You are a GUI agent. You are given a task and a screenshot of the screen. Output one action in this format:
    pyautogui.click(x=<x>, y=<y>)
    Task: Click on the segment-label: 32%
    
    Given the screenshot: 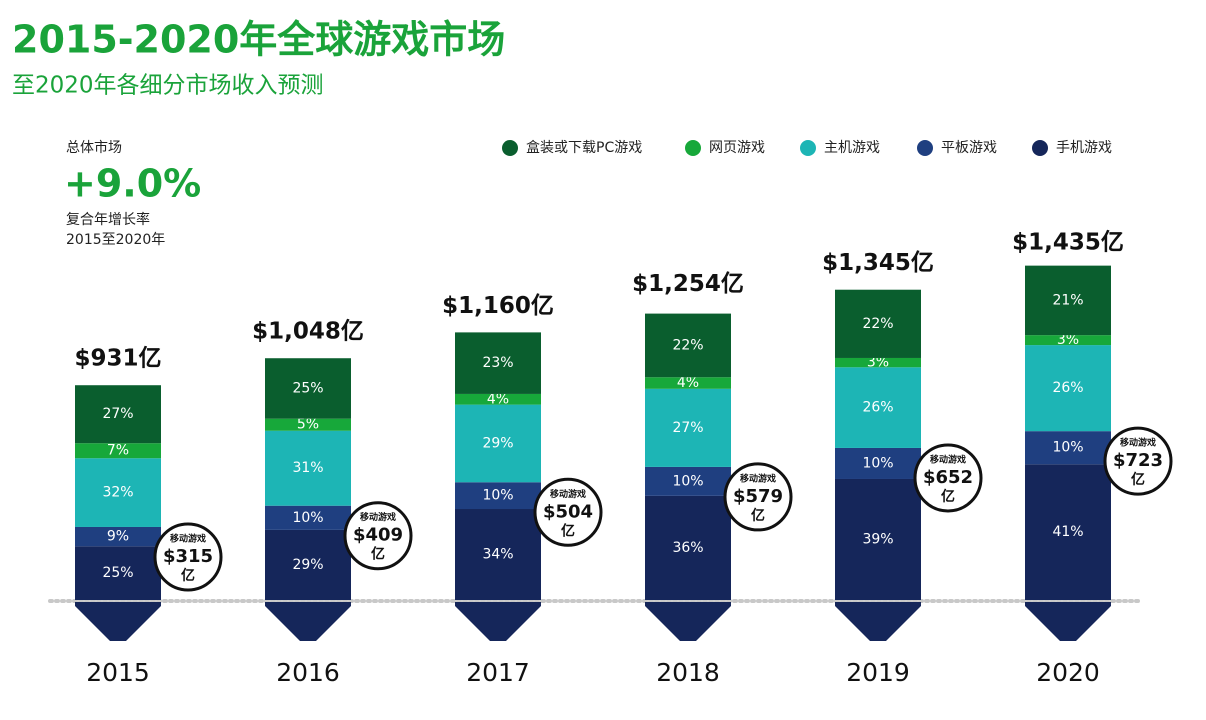 What is the action you would take?
    pyautogui.click(x=117, y=493)
    